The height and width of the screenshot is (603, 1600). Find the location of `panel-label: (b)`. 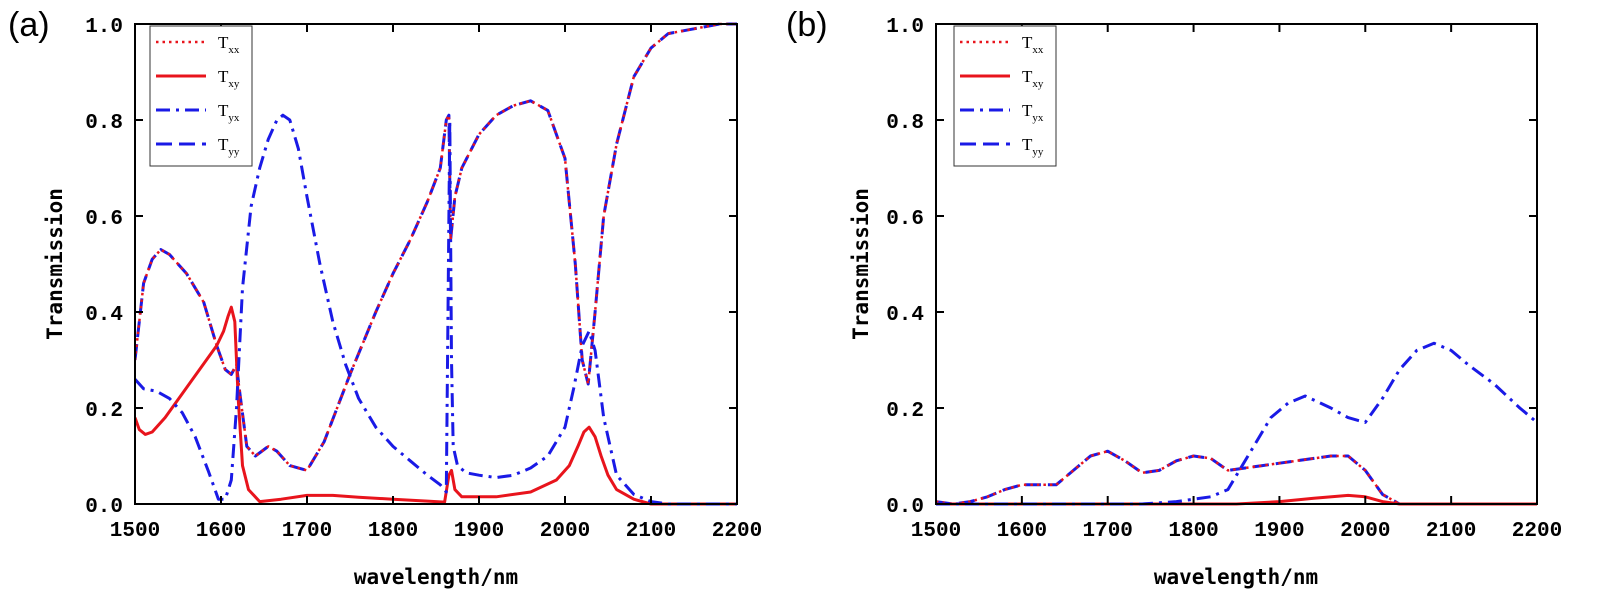

panel-label: (b) is located at coordinates (807, 25).